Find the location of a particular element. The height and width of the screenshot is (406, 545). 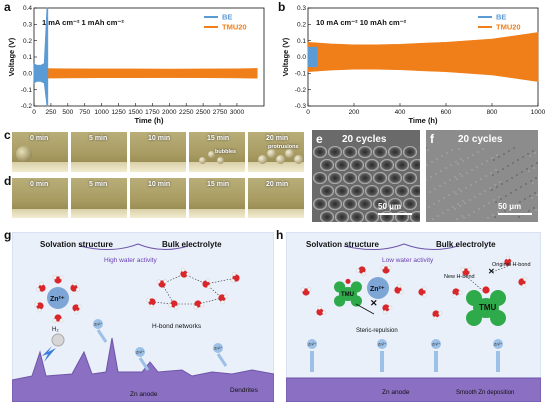

tmu-label-right-h: TMU is located at coordinates (488, 307).